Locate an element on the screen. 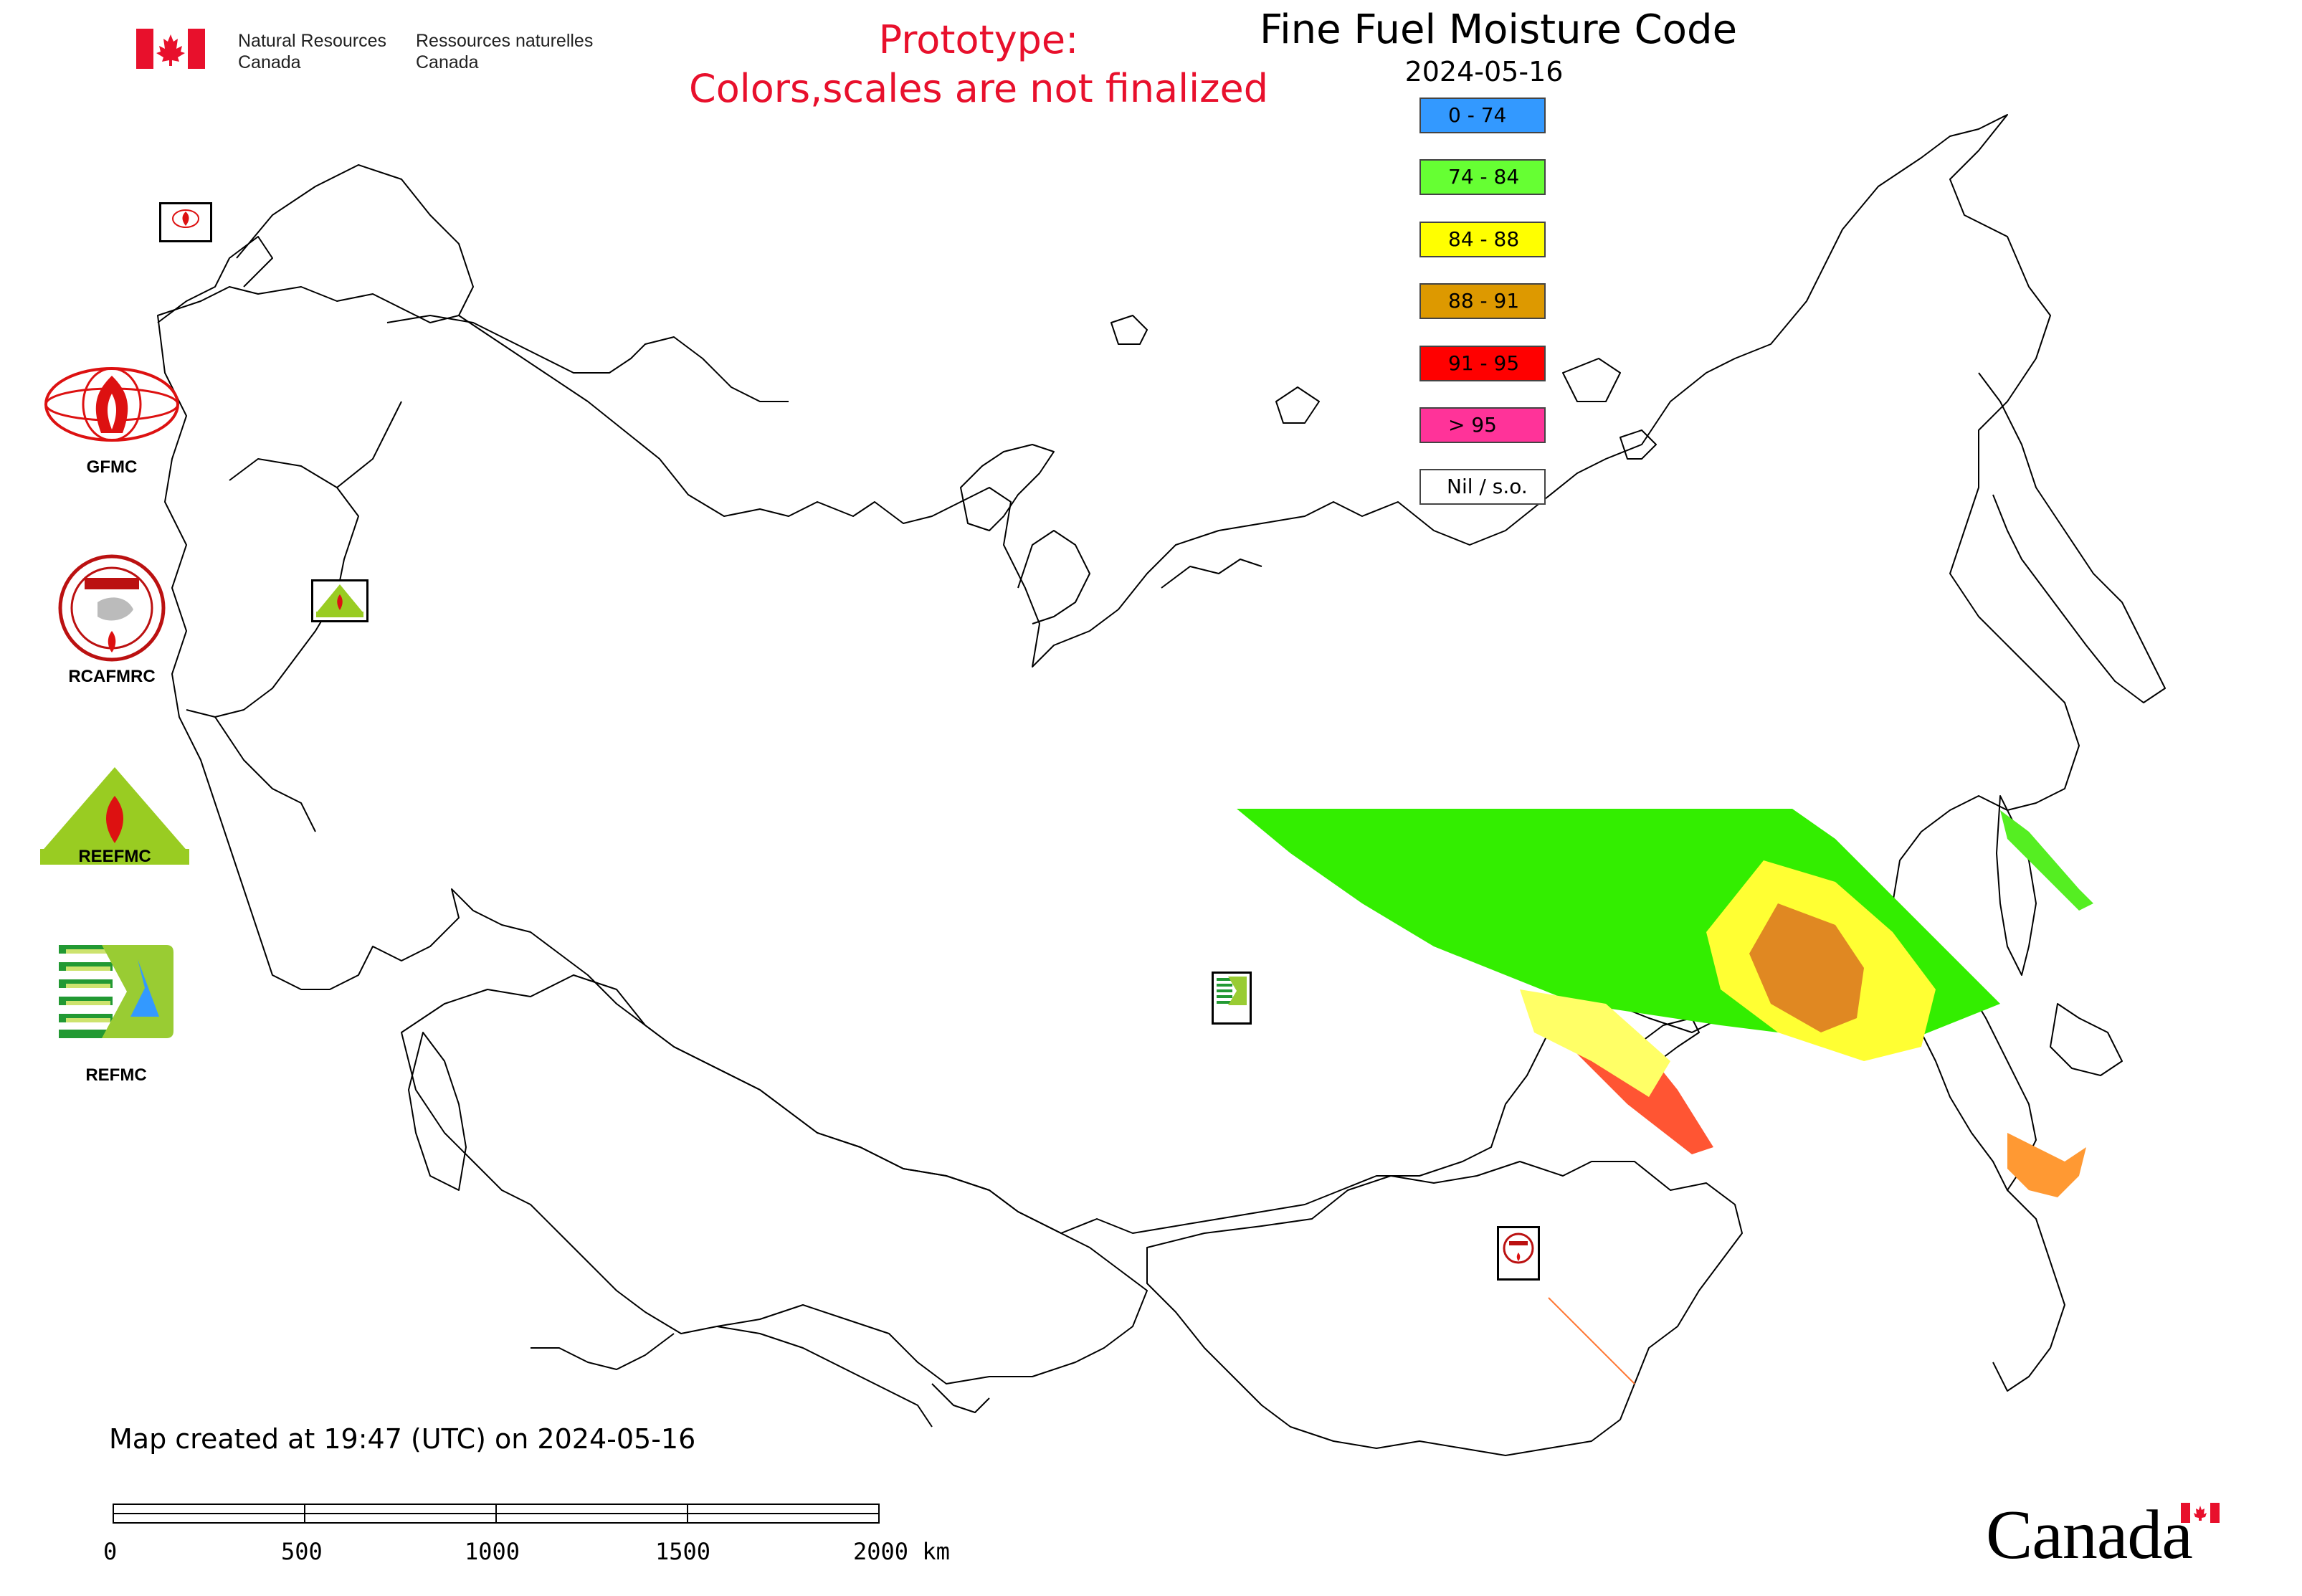 The width and height of the screenshot is (2302, 1596). yamal-outline is located at coordinates (1139, 577).